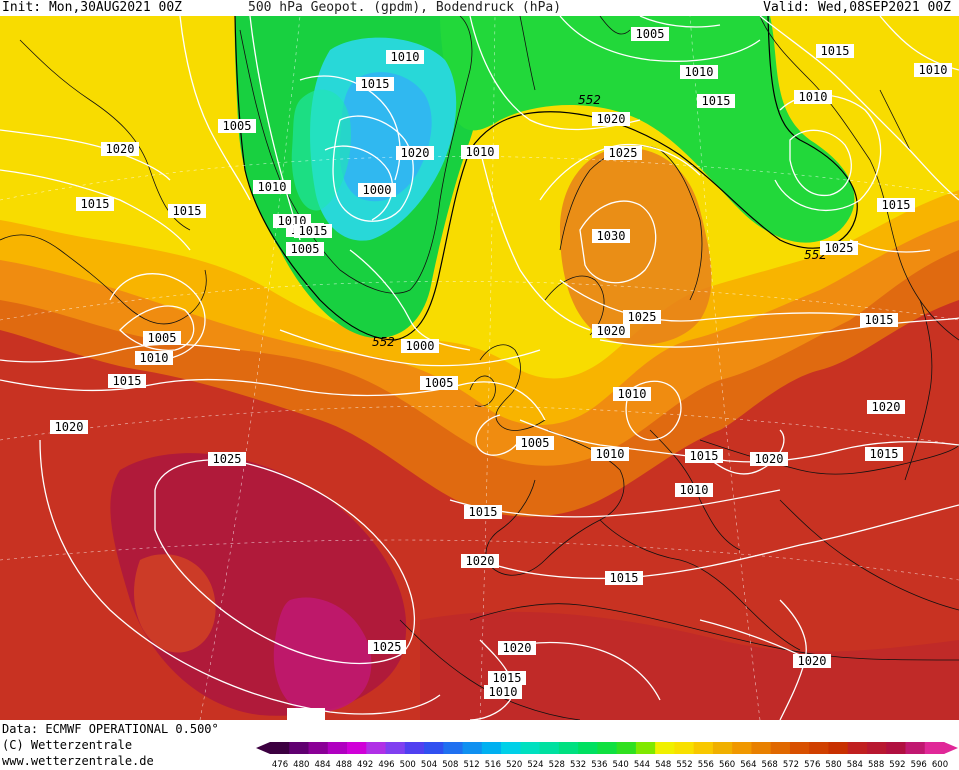 This screenshot has width=959, height=770. I want to click on scandinavia-ridge-core, so click(636, 246).